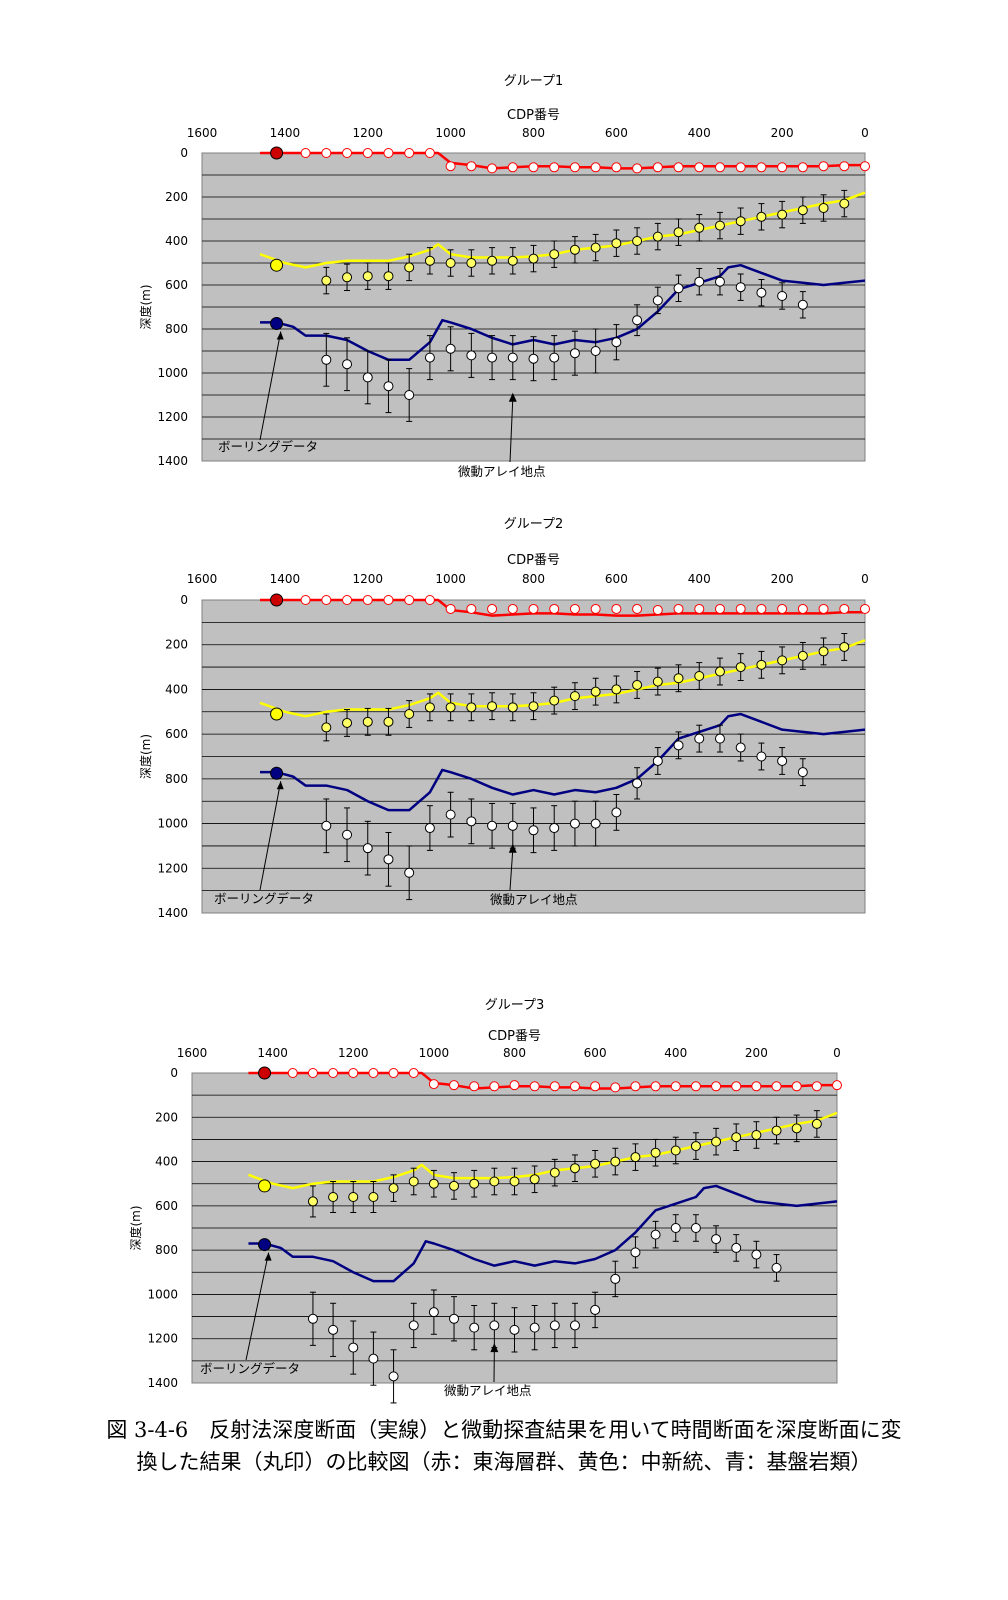 The width and height of the screenshot is (1008, 1600). I want to click on x-axis-label: CDP番号, so click(514, 1036).